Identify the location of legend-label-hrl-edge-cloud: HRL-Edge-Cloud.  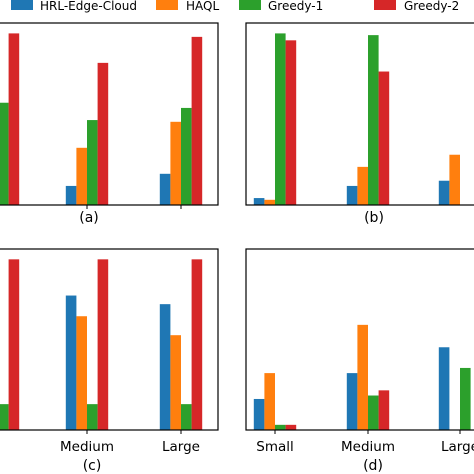
(88, 6).